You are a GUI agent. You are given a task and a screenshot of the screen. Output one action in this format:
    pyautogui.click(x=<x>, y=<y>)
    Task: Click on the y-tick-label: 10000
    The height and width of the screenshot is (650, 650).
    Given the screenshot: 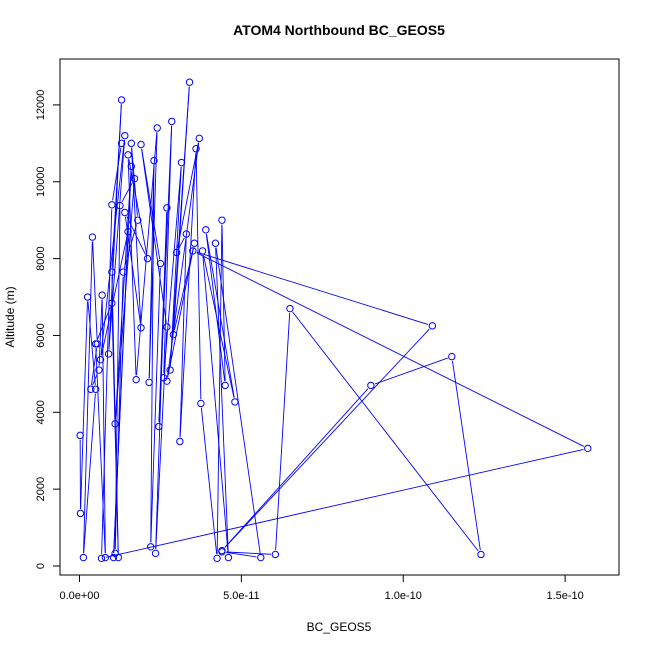 What is the action you would take?
    pyautogui.click(x=41, y=181)
    